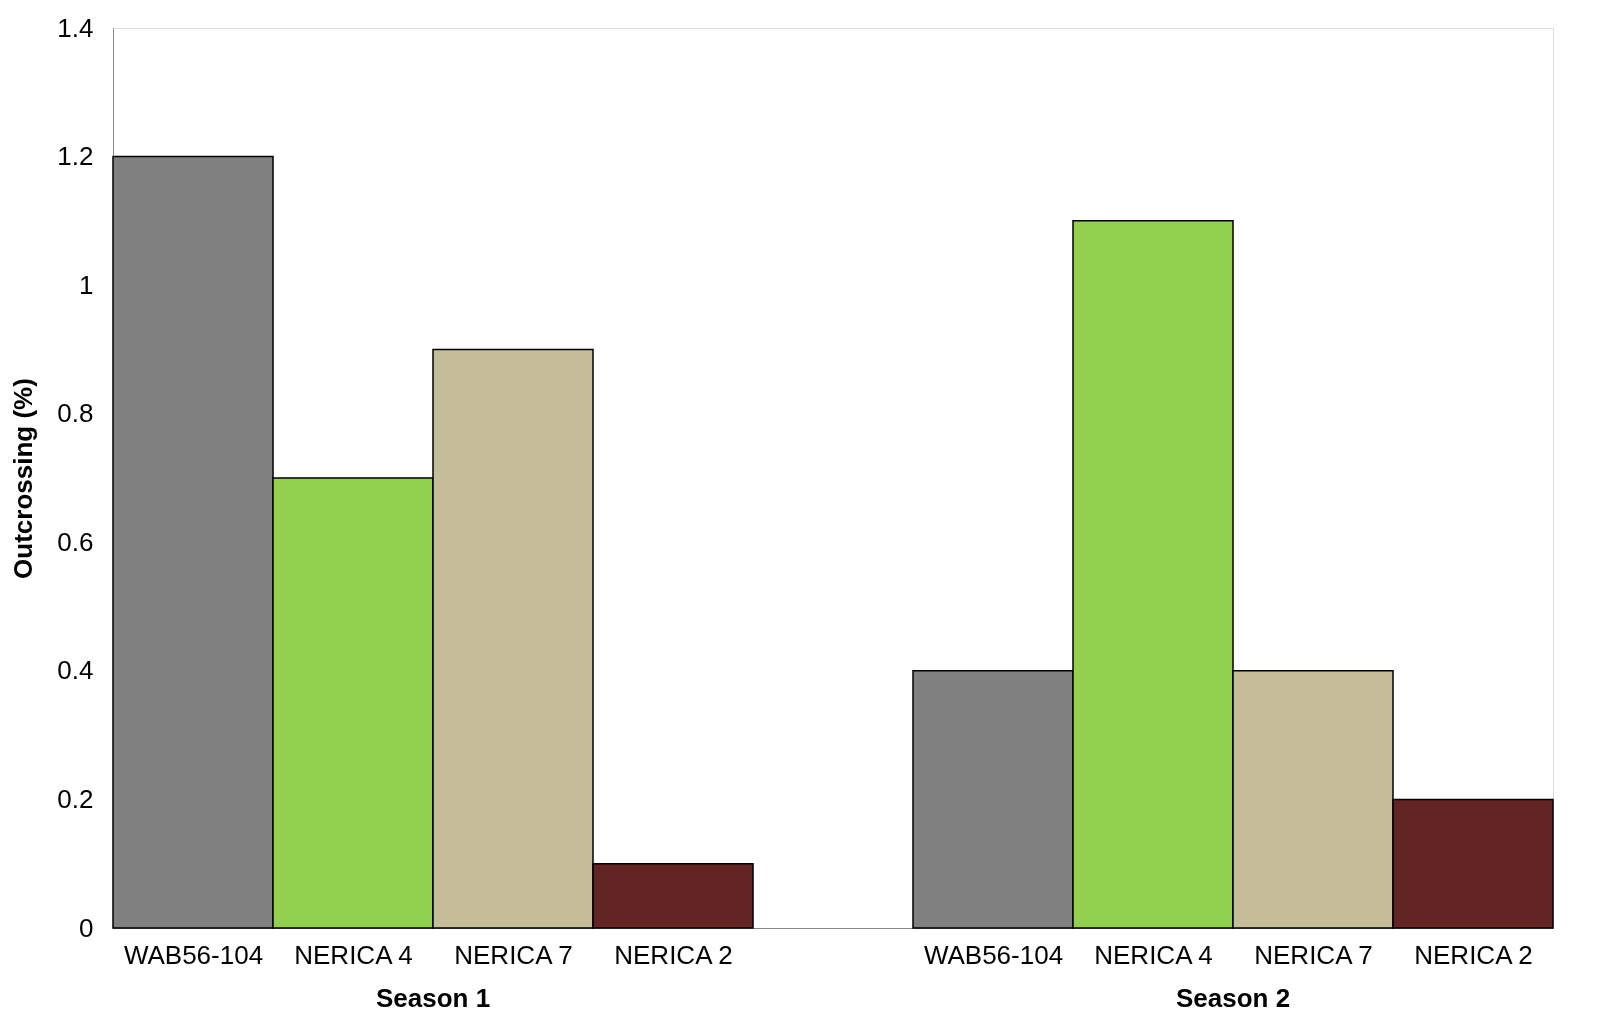 This screenshot has height=1033, width=1599. I want to click on y-tick-label: 0, so click(86, 927).